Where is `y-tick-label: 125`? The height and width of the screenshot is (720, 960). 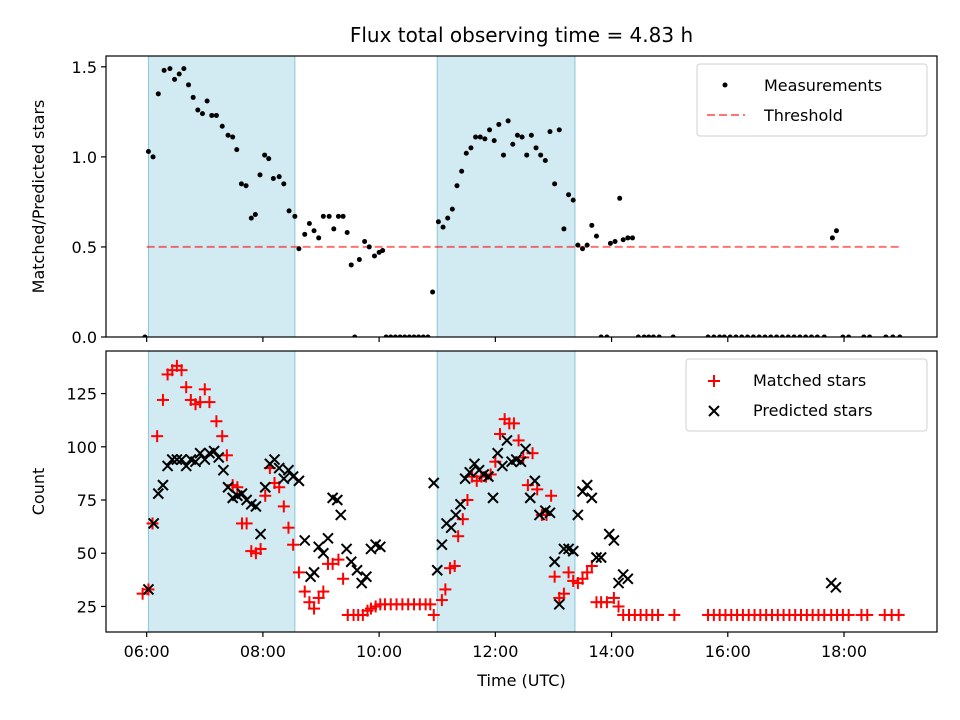
y-tick-label: 125 is located at coordinates (81, 394).